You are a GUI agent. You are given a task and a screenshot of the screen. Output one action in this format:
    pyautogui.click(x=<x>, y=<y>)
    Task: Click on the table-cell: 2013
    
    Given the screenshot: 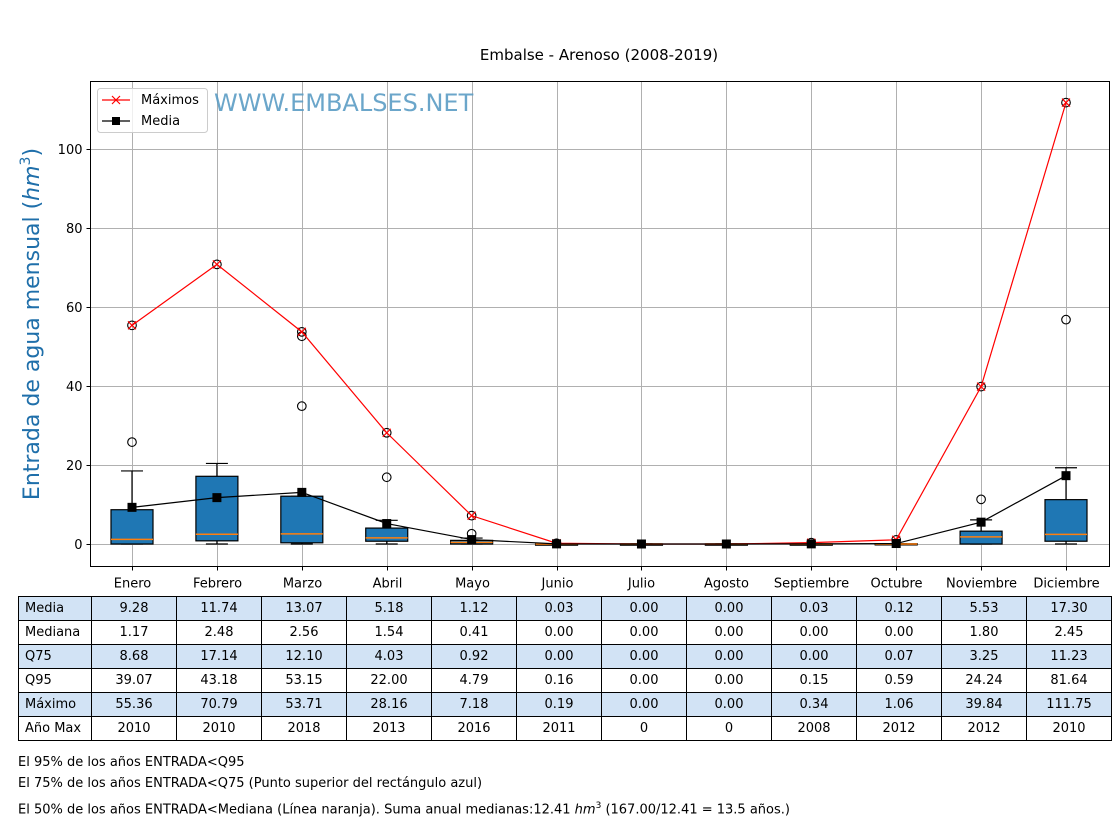 What is the action you would take?
    pyautogui.click(x=389, y=728)
    